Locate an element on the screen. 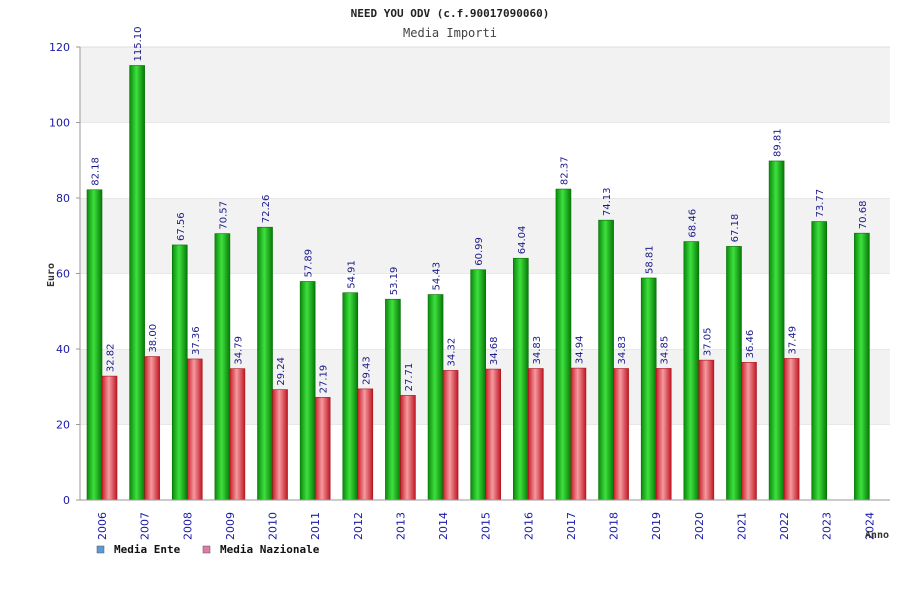  x-tick-label: 2021 is located at coordinates (741, 526).